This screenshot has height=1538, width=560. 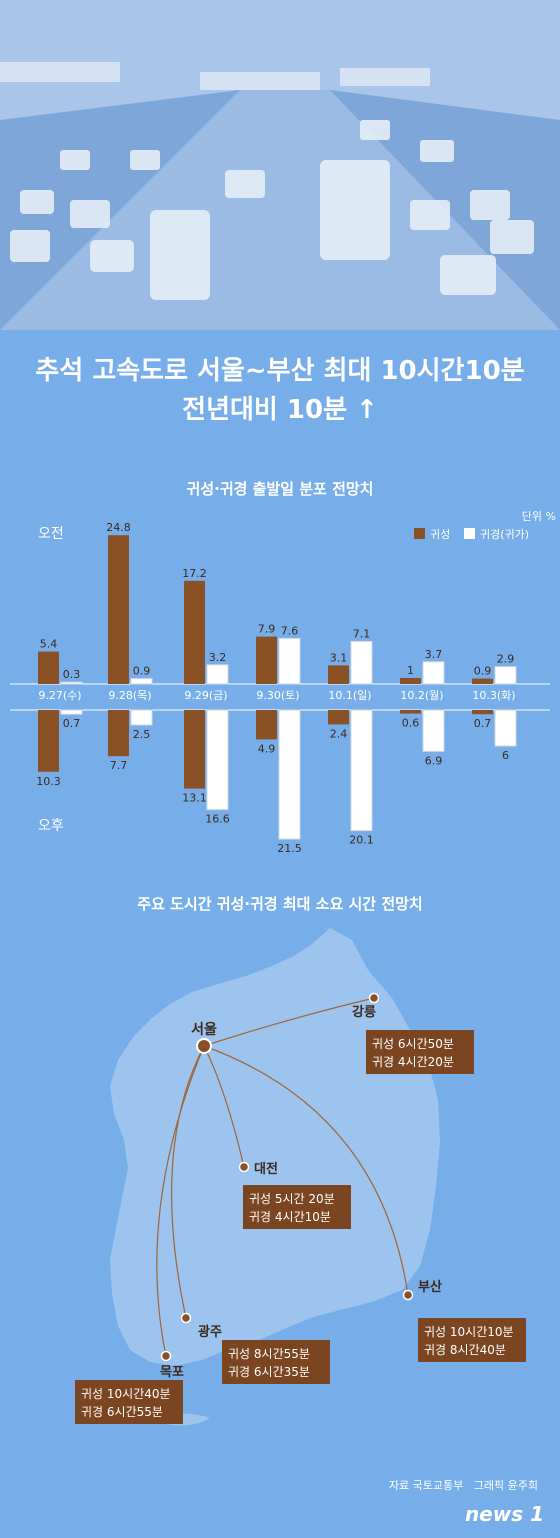 I want to click on travel-time-return: 귀경 8시간40분, so click(x=465, y=1350).